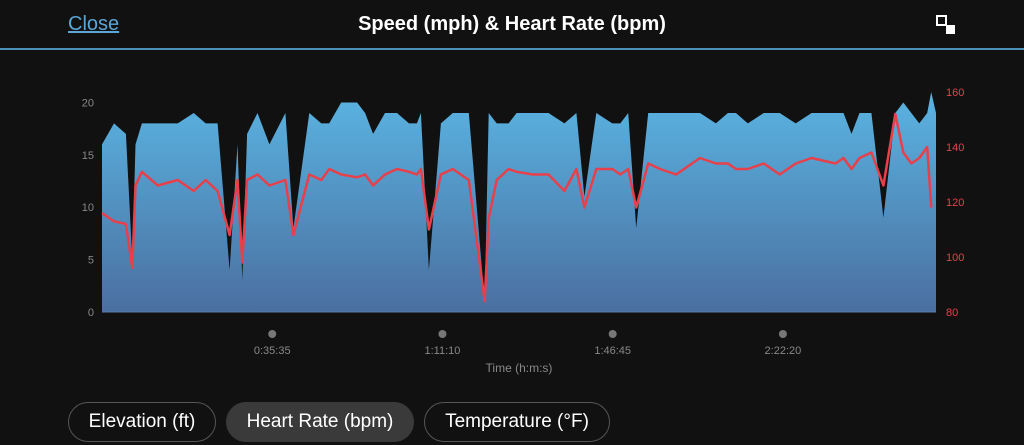 This screenshot has height=445, width=1024. I want to click on page-title: Speed (mph) & Heart Rate (bpm), so click(512, 24).